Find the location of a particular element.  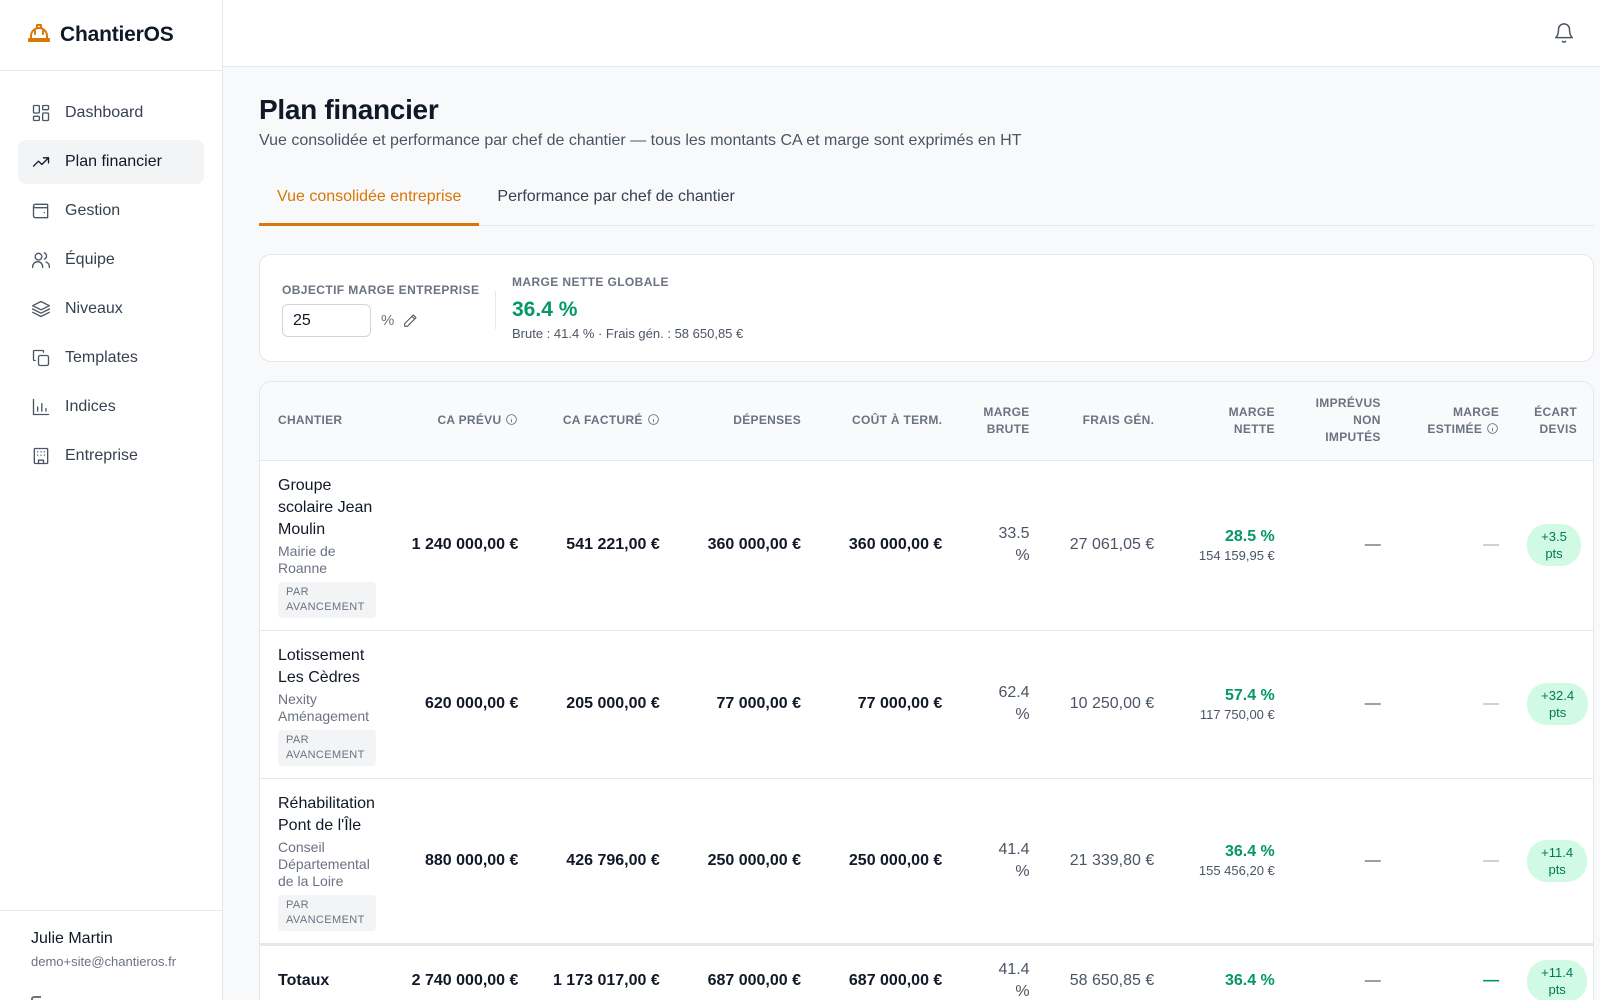

target-margin-block: OBJECTIF MARGE ENTREPRISE % is located at coordinates (380, 310).